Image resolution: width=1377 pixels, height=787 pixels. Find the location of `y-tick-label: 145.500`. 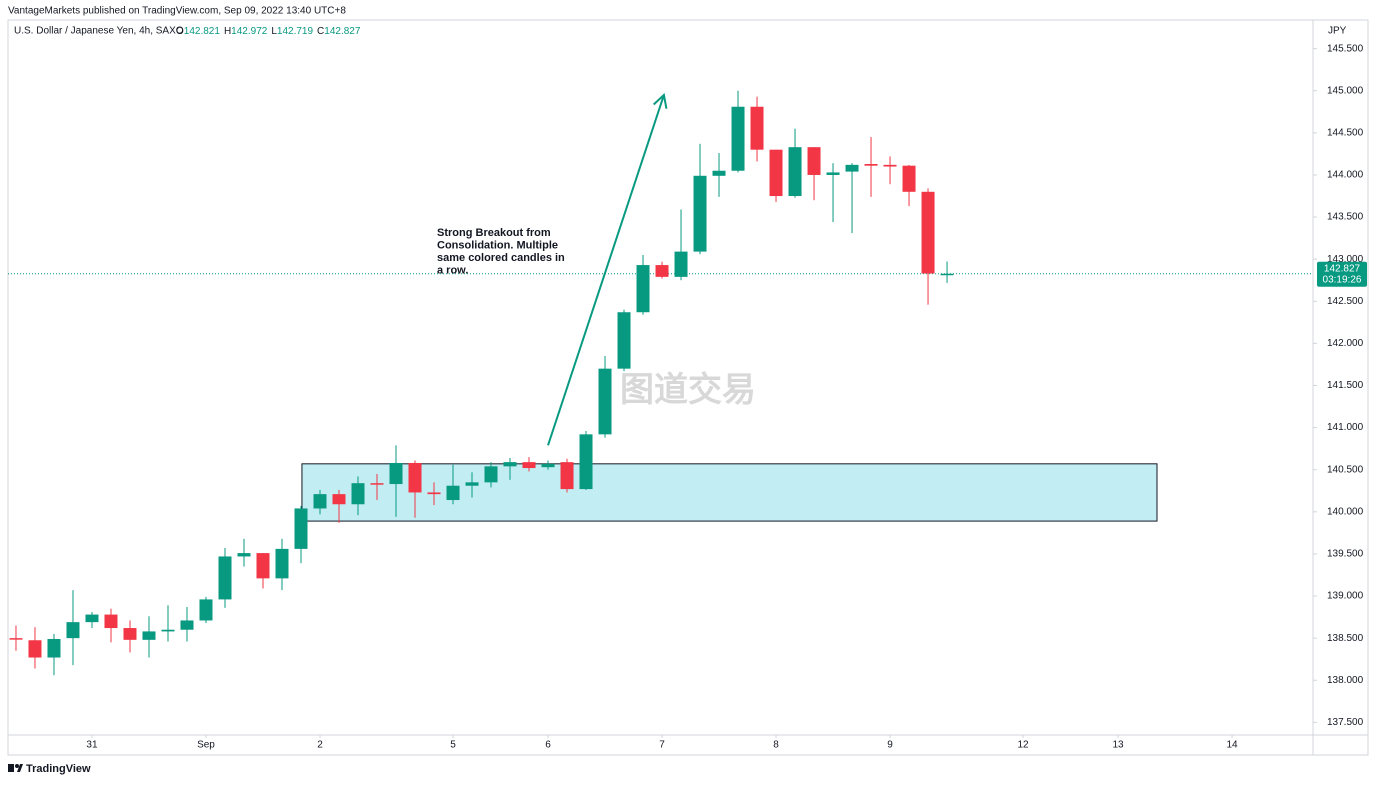

y-tick-label: 145.500 is located at coordinates (1345, 48).